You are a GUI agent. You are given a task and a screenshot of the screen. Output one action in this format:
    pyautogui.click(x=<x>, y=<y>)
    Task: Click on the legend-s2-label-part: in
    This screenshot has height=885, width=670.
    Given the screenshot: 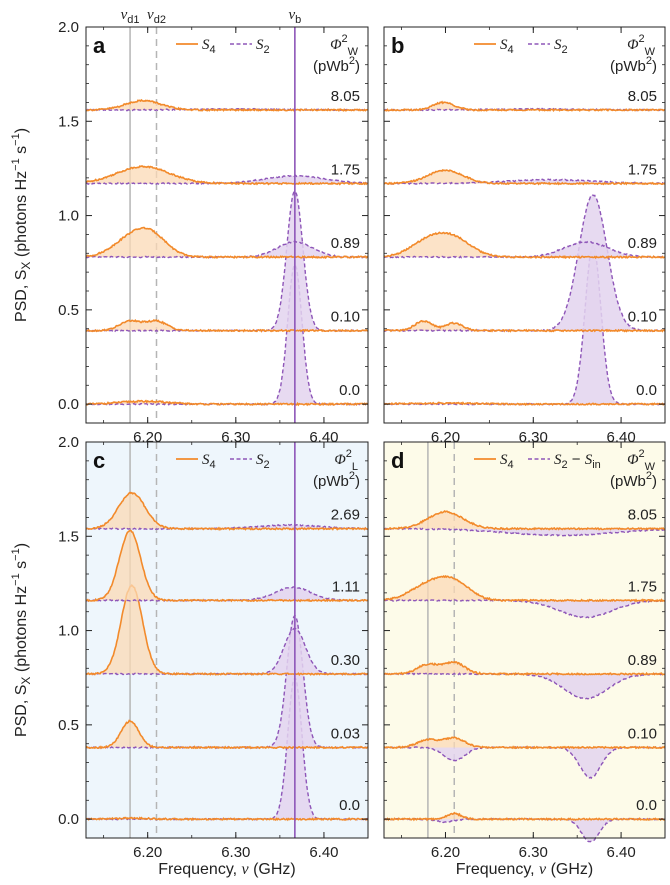 What is the action you would take?
    pyautogui.click(x=596, y=465)
    